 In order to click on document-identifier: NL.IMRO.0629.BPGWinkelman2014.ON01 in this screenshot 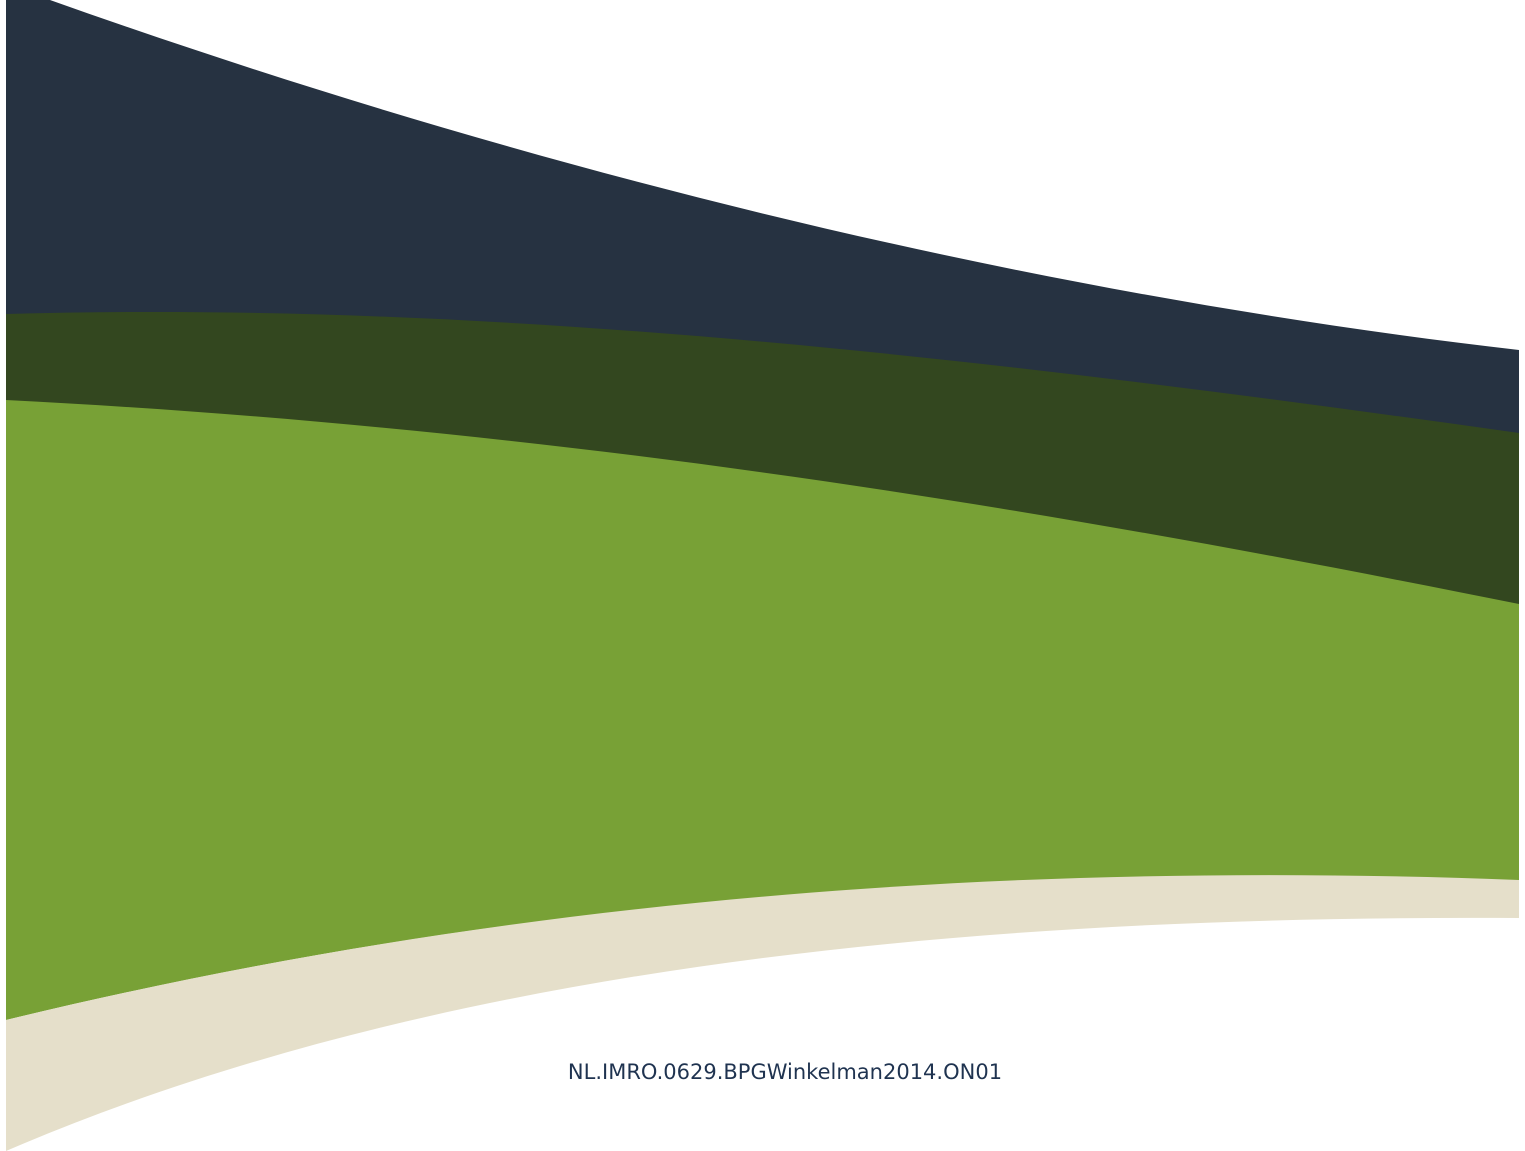, I will do `click(785, 1072)`.